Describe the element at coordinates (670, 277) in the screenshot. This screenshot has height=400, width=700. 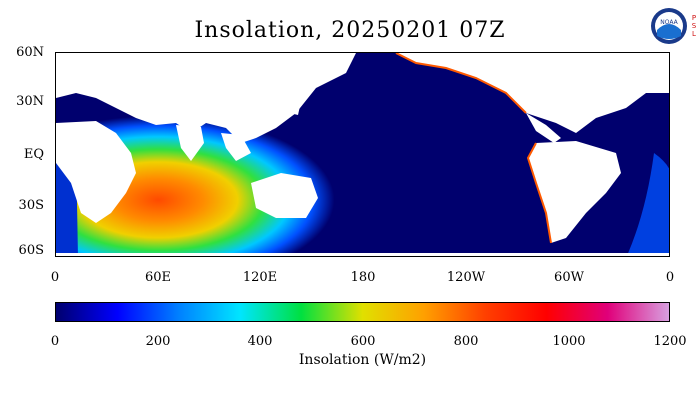
I see `lon-label-0-east: 0` at that location.